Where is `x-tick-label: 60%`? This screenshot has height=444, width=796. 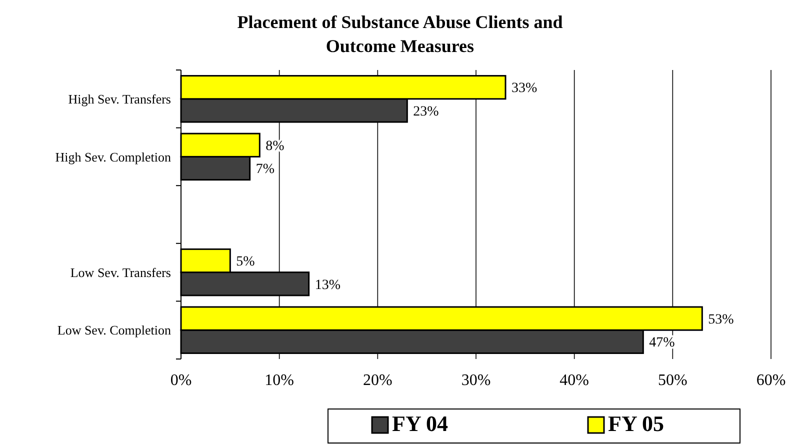
x-tick-label: 60% is located at coordinates (771, 380).